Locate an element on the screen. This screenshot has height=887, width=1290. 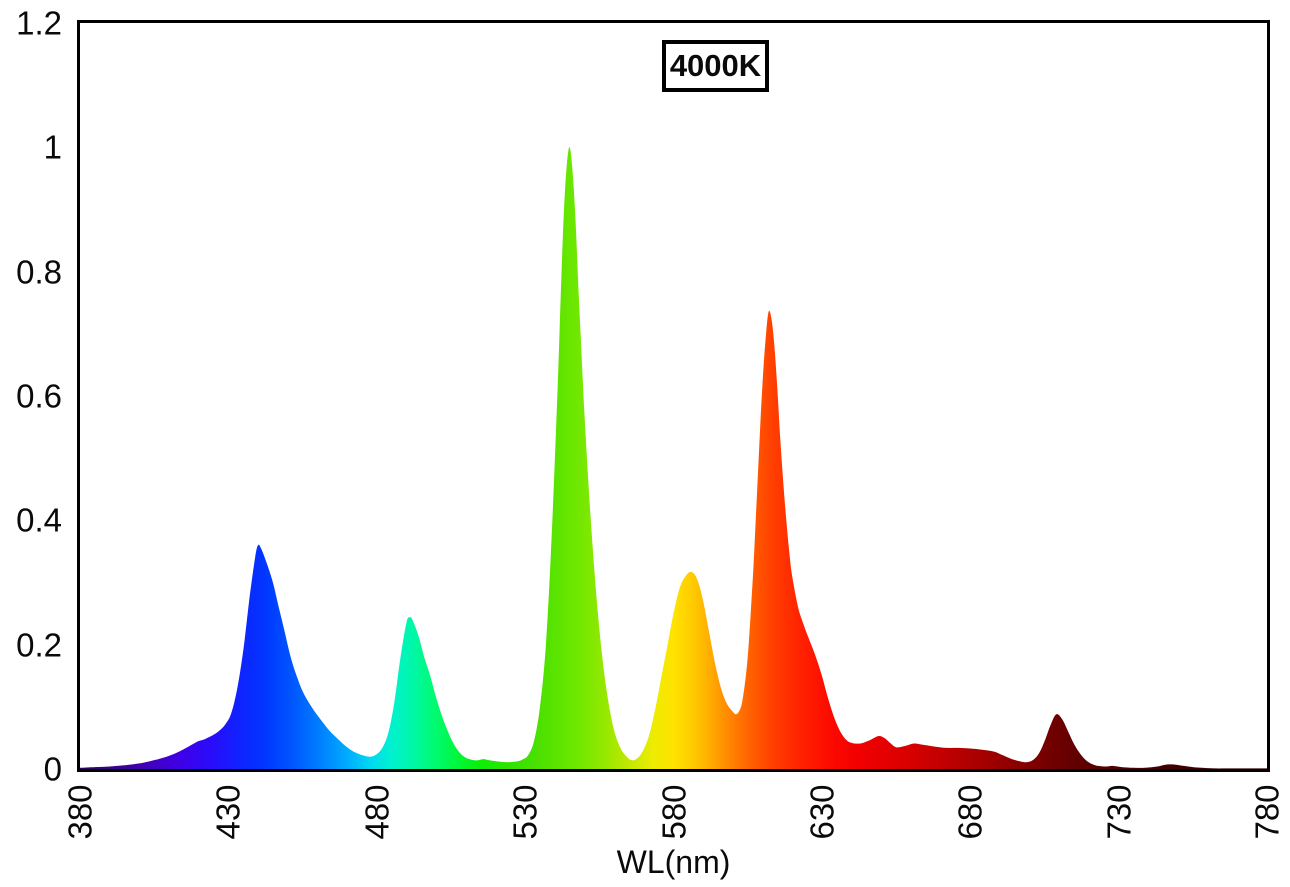
y-tick-label: 0.6 is located at coordinates (39, 396).